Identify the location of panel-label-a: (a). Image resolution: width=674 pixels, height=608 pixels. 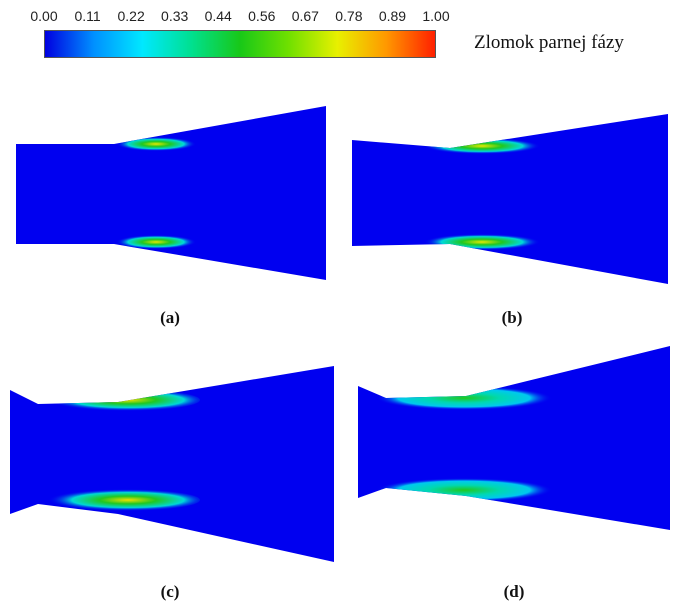
(170, 317).